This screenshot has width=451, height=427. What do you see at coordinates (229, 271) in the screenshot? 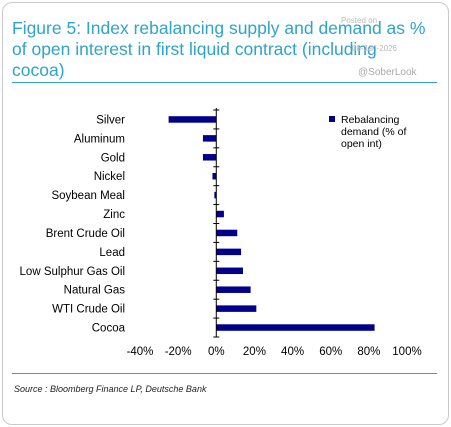
I see `bar-low-sulphur-gas-oil` at bounding box center [229, 271].